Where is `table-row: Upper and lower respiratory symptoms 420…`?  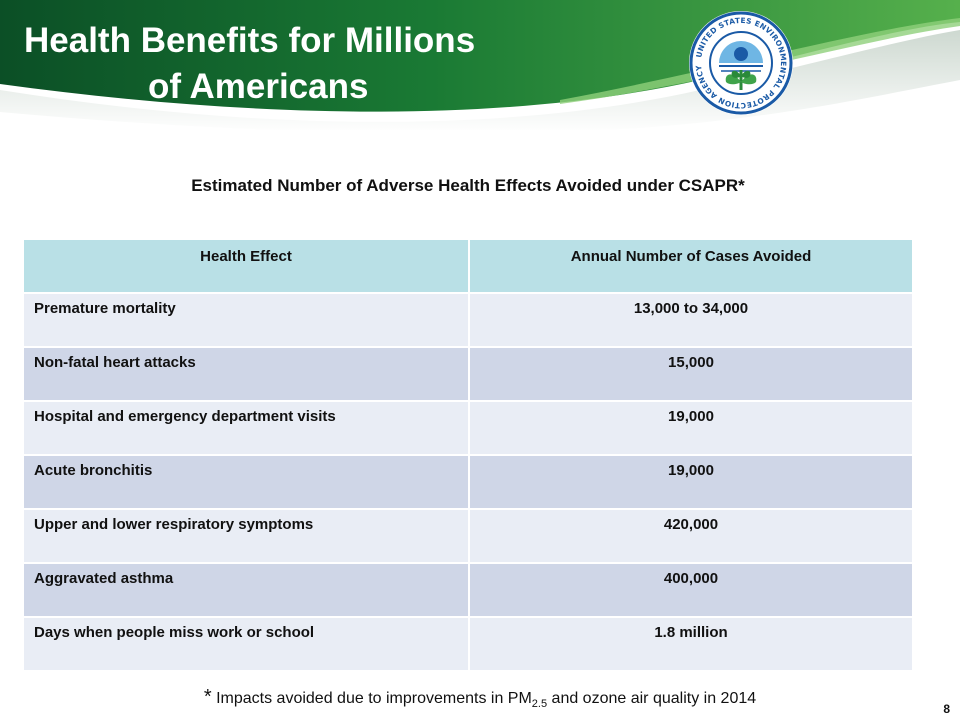 table-row: Upper and lower respiratory symptoms 420… is located at coordinates (468, 536).